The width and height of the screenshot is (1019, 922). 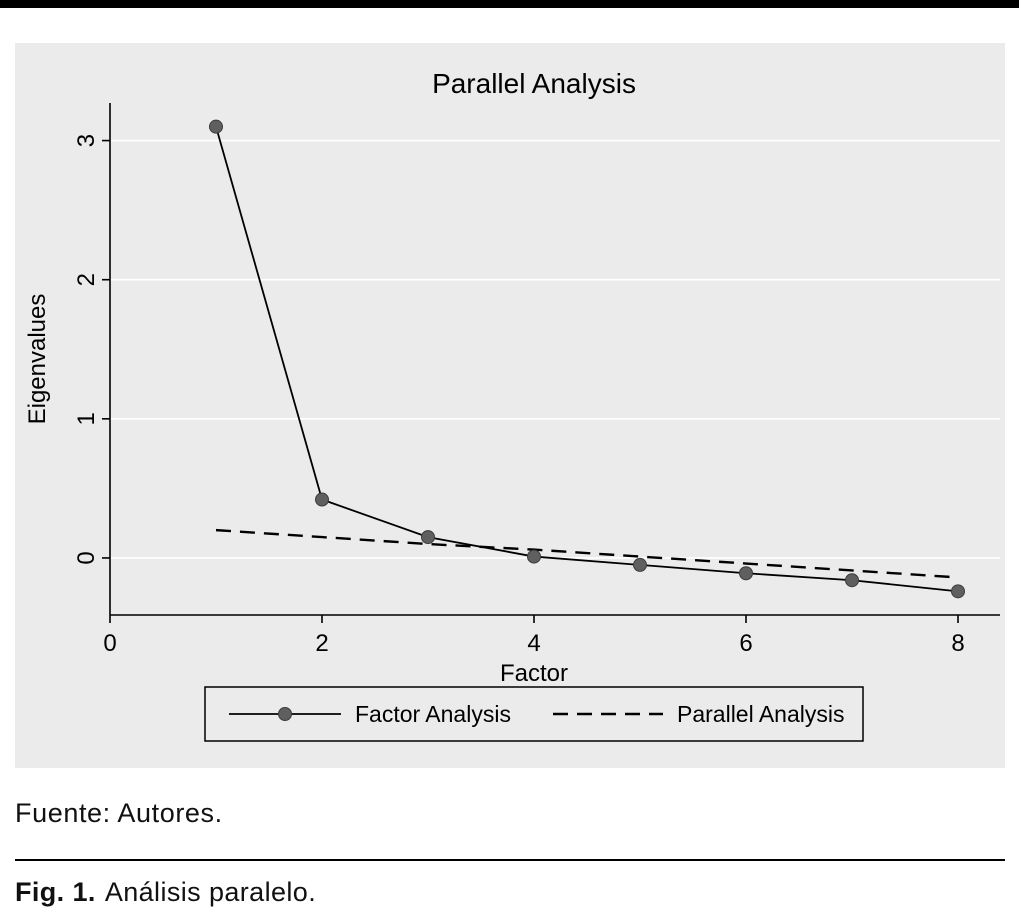 What do you see at coordinates (86, 418) in the screenshot?
I see `y-tick-label: 1` at bounding box center [86, 418].